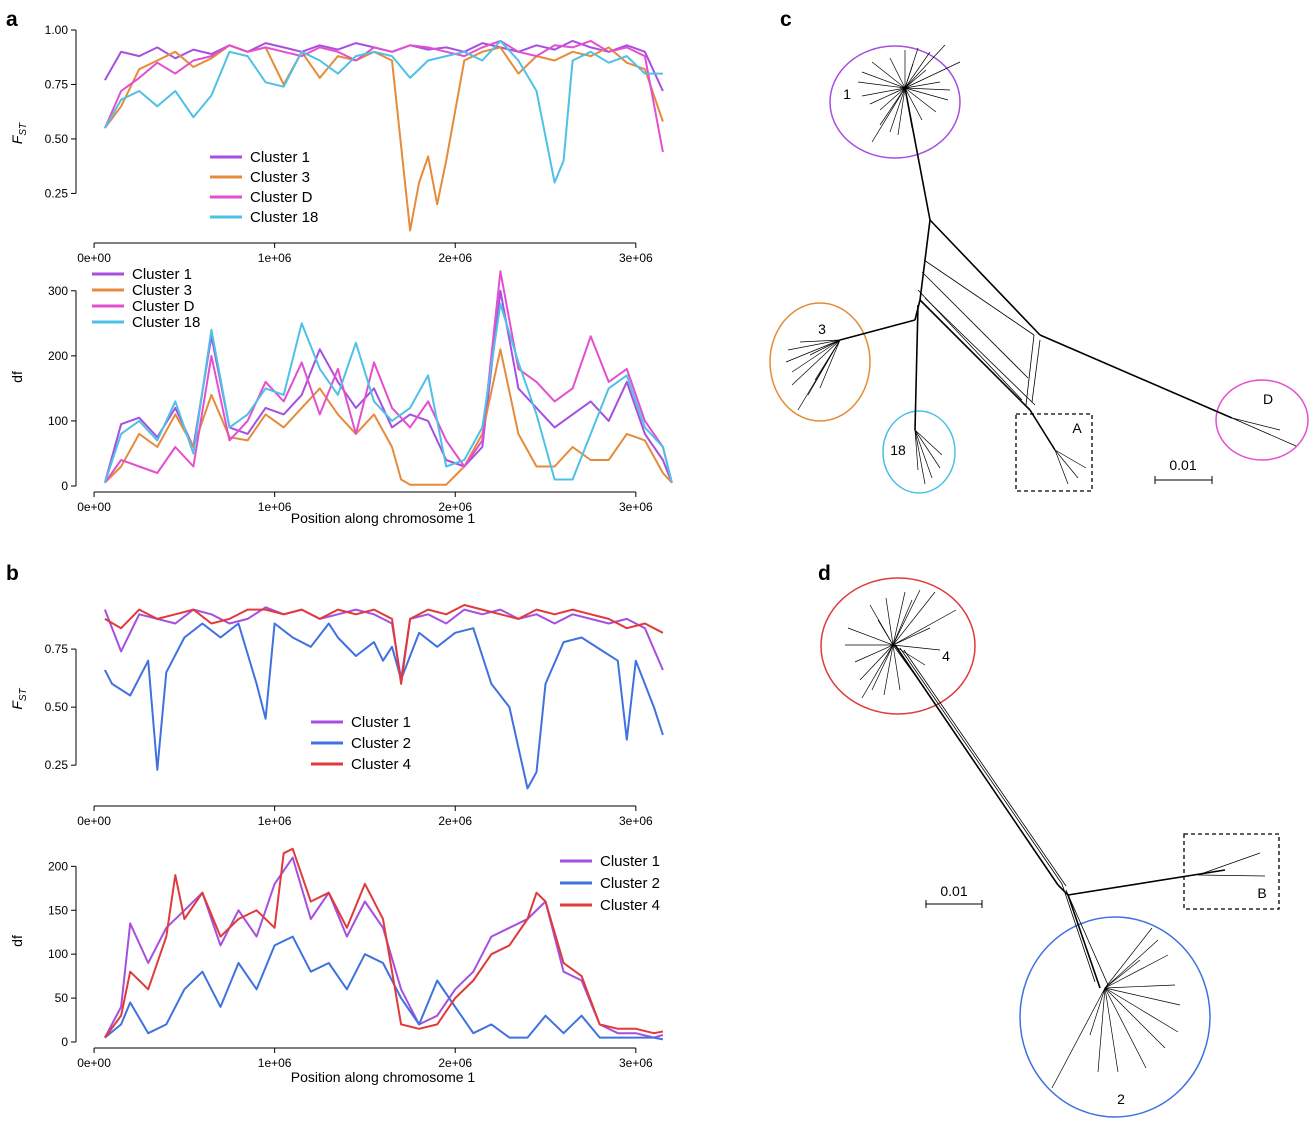 This screenshot has width=1313, height=1126. I want to click on tree-c-cluster-d-leaves, so click(1264, 432).